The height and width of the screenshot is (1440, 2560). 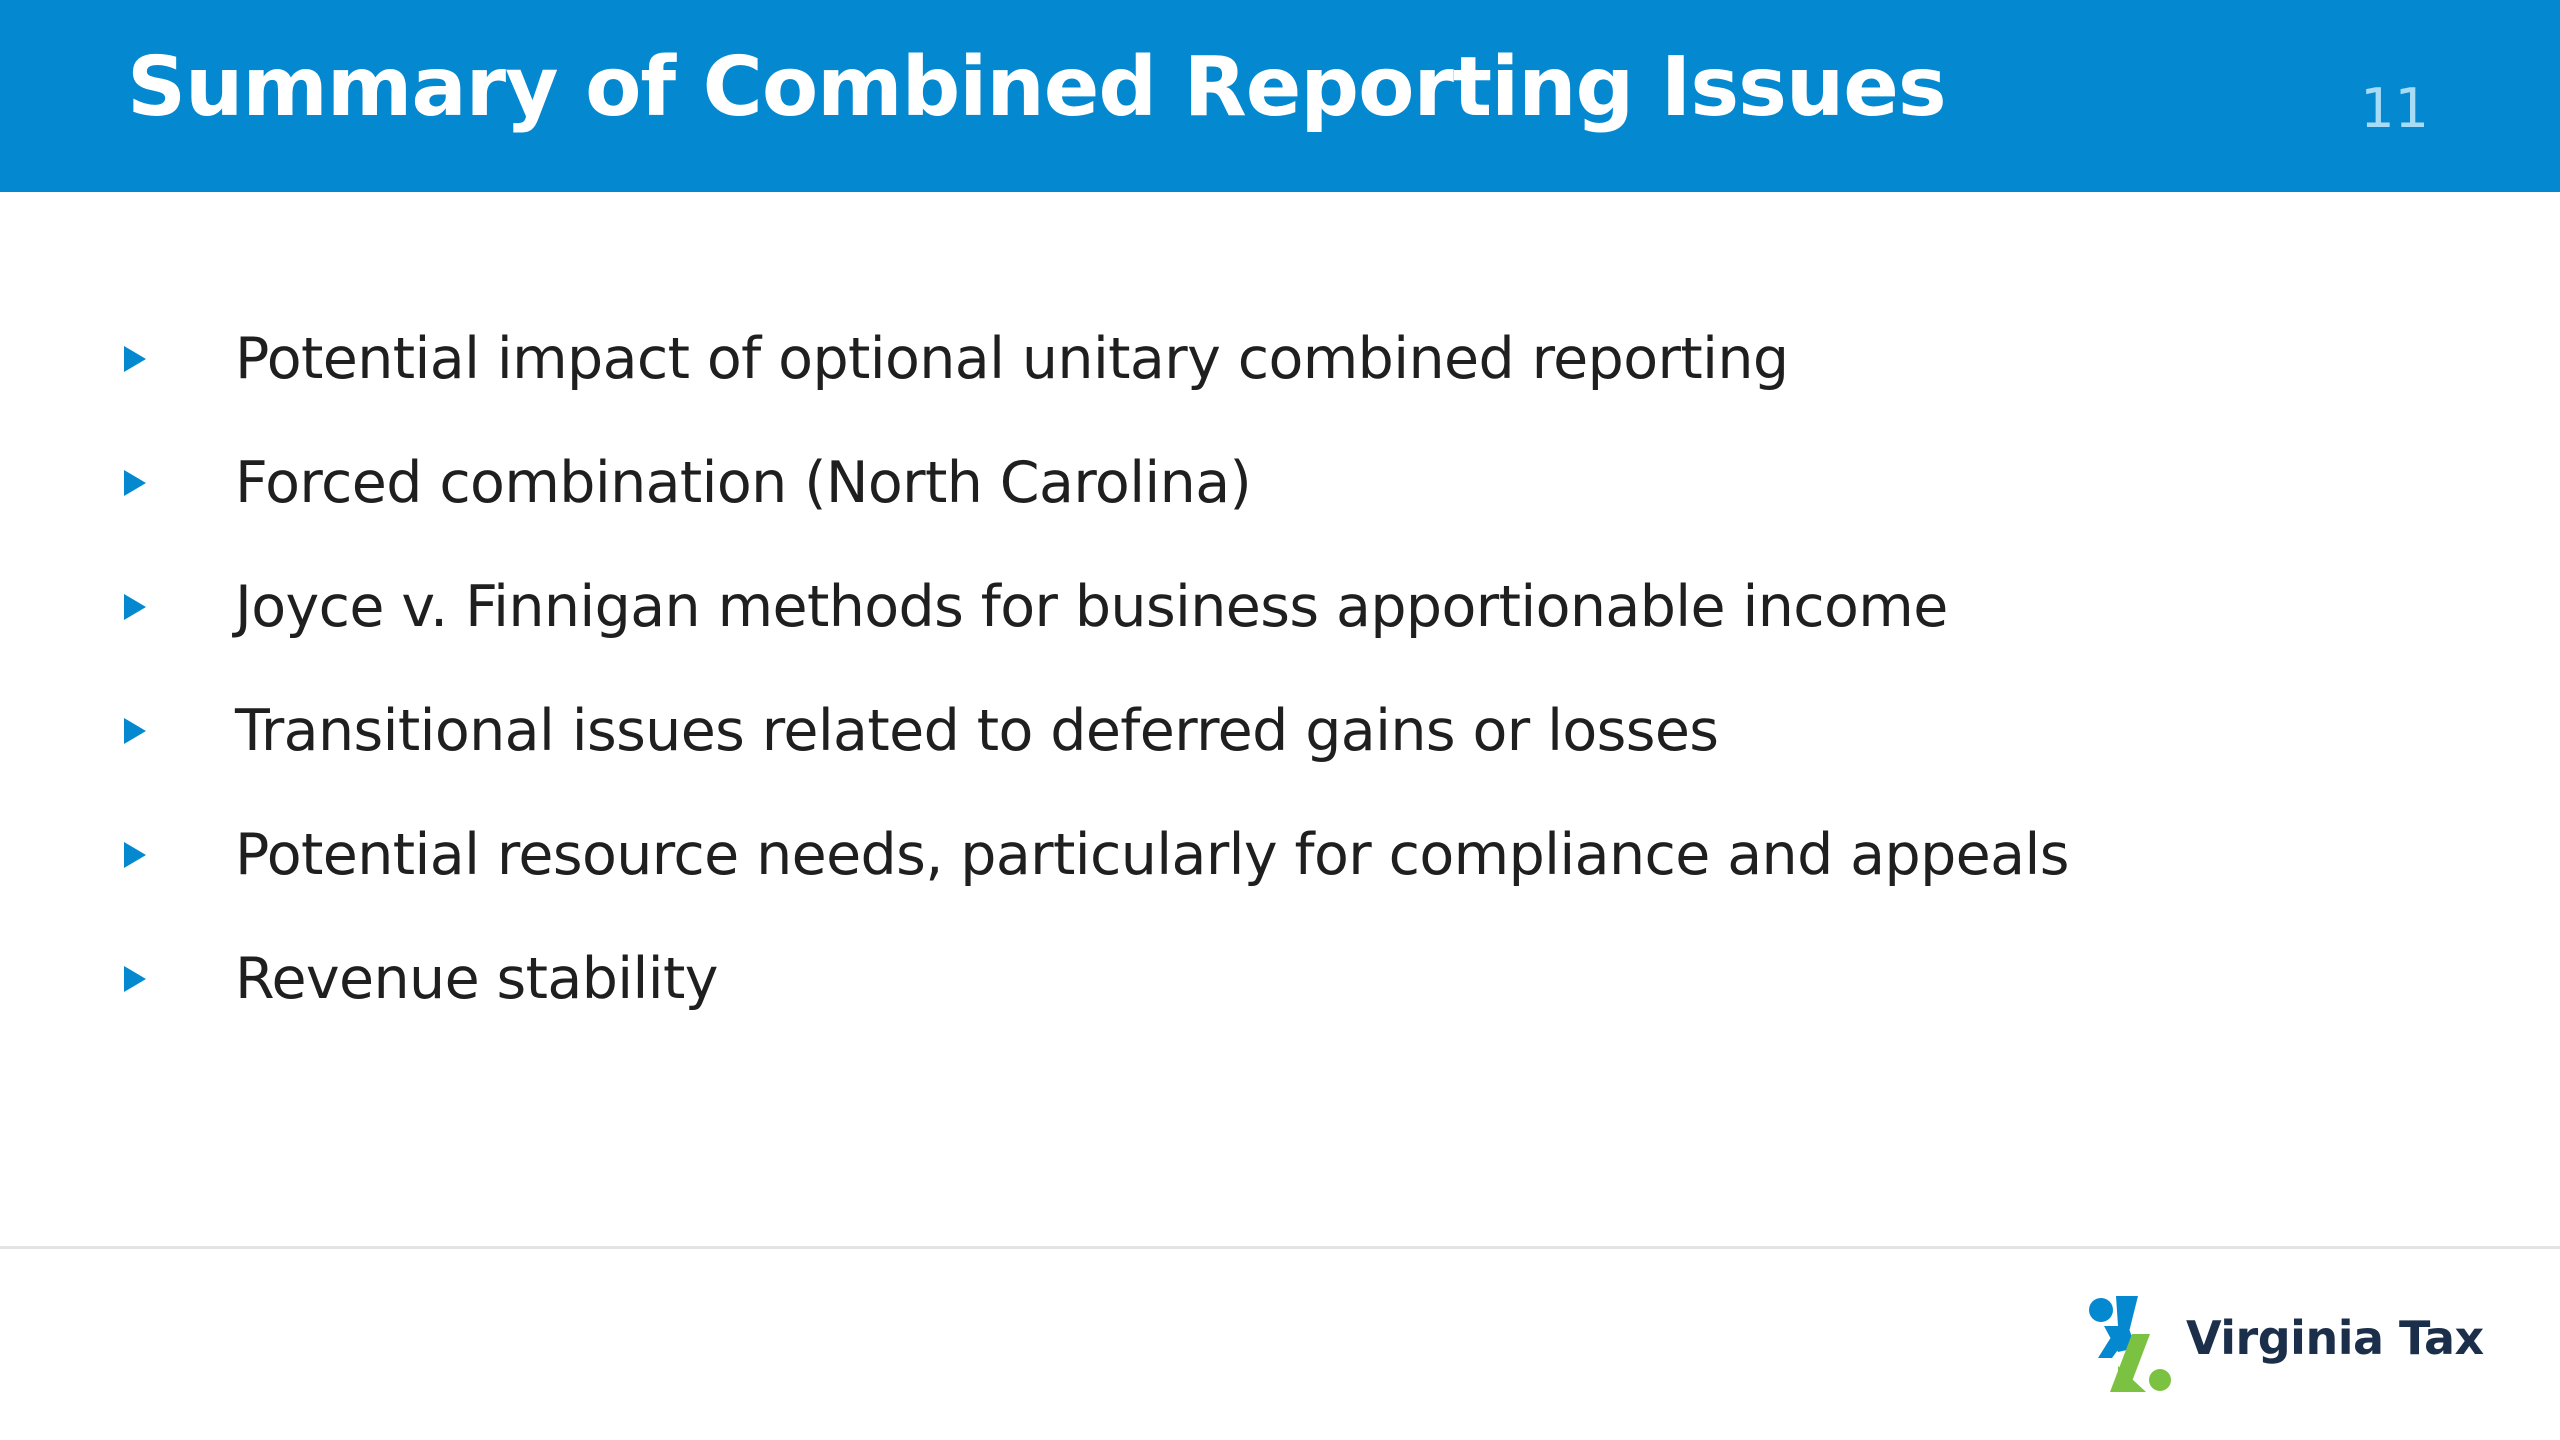 What do you see at coordinates (1037, 87) in the screenshot?
I see `slide-title: Summary of Combined Reporting Issues` at bounding box center [1037, 87].